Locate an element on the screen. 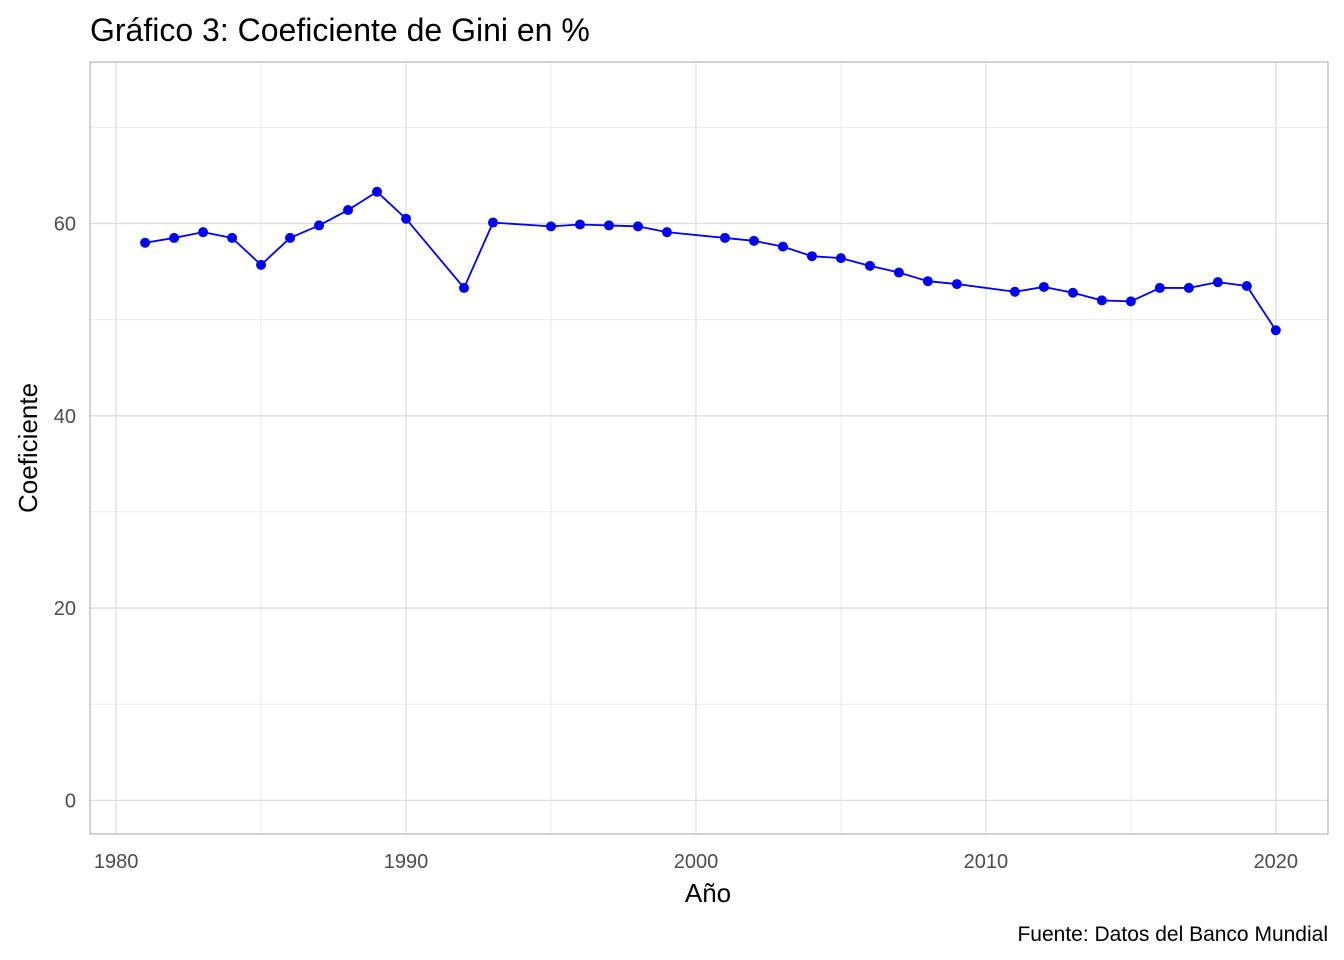 Image resolution: width=1344 pixels, height=960 pixels. series-line is located at coordinates (710, 260).